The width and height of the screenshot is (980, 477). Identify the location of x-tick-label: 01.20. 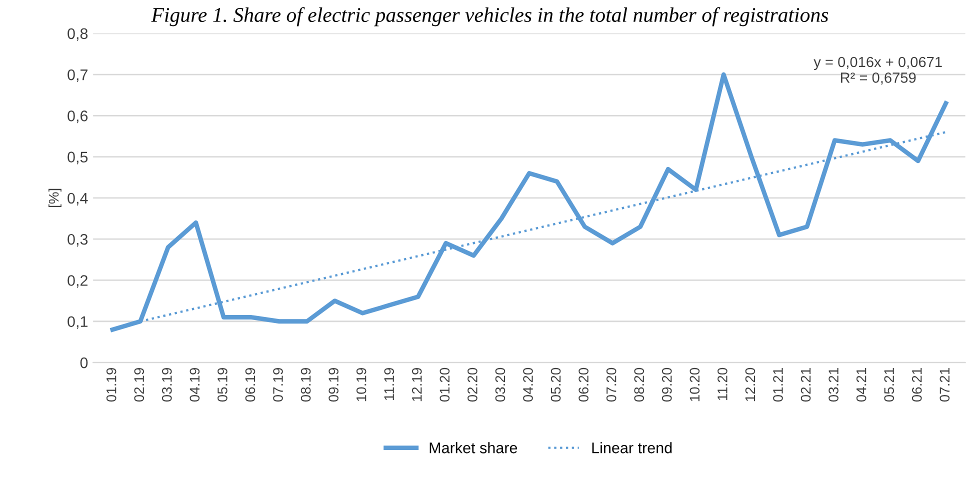
(445, 385).